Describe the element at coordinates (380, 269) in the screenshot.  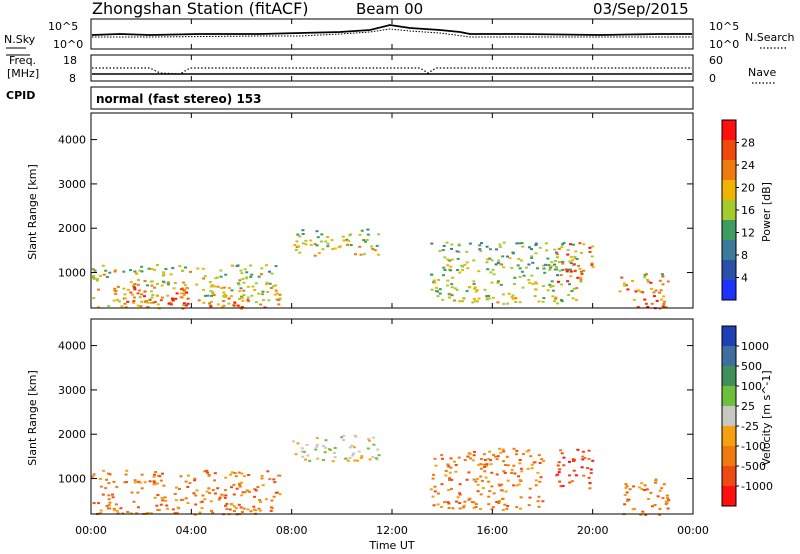
I see `power-echo-layer` at that location.